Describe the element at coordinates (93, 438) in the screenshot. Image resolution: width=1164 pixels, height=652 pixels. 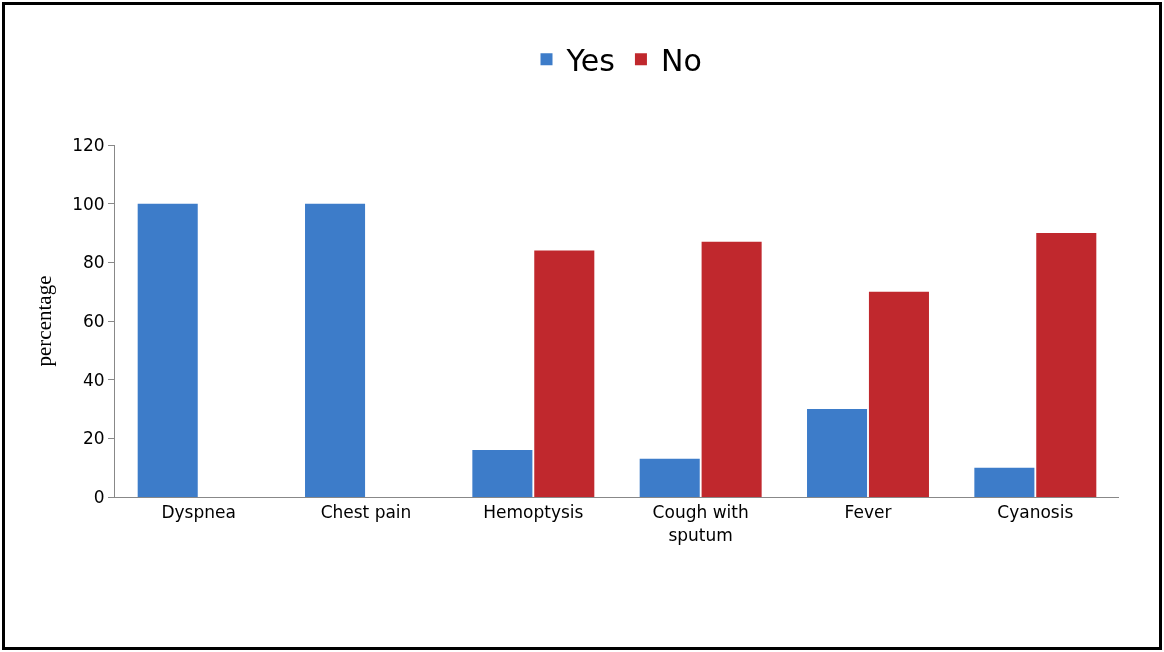
I see `y-tick-label: 20` at that location.